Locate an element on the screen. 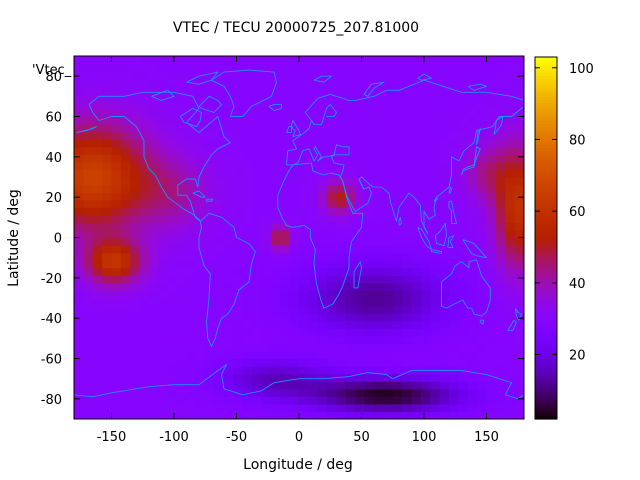 The width and height of the screenshot is (640, 480). colorbar-tick-label: 80 is located at coordinates (577, 140).